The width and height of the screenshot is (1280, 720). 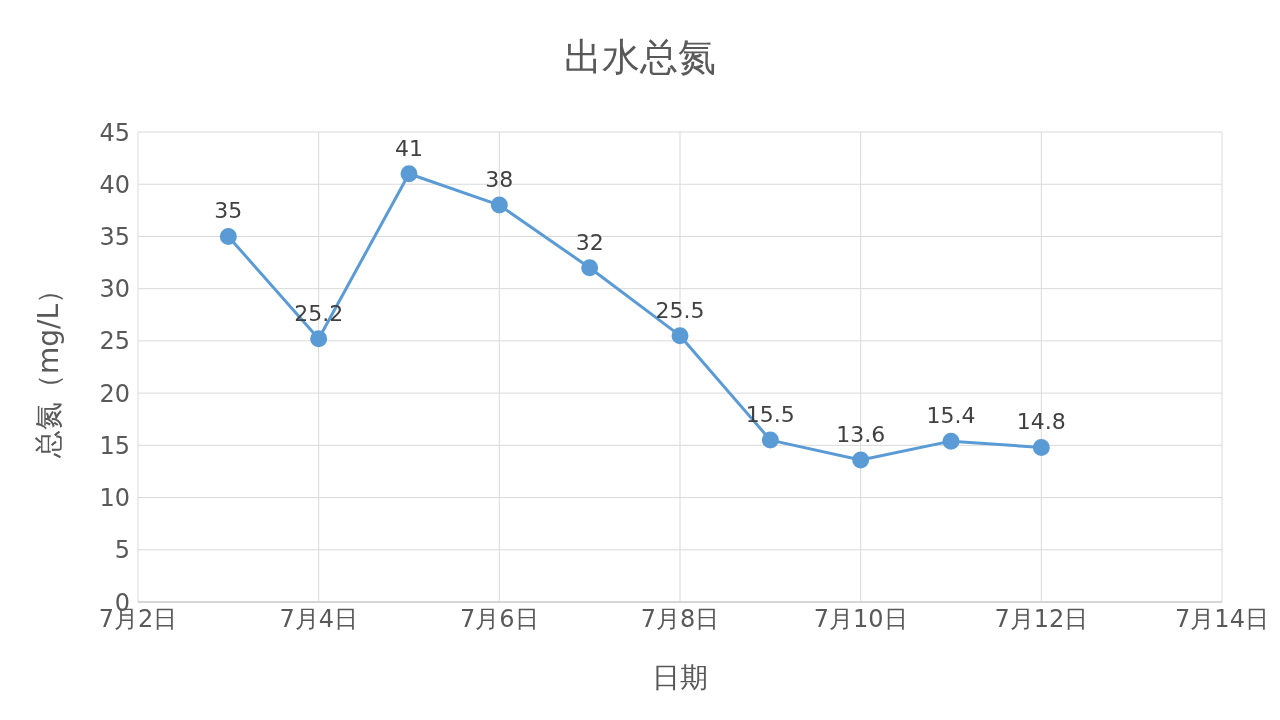 What do you see at coordinates (1041, 619) in the screenshot?
I see `x-tick-label: 7月12日` at bounding box center [1041, 619].